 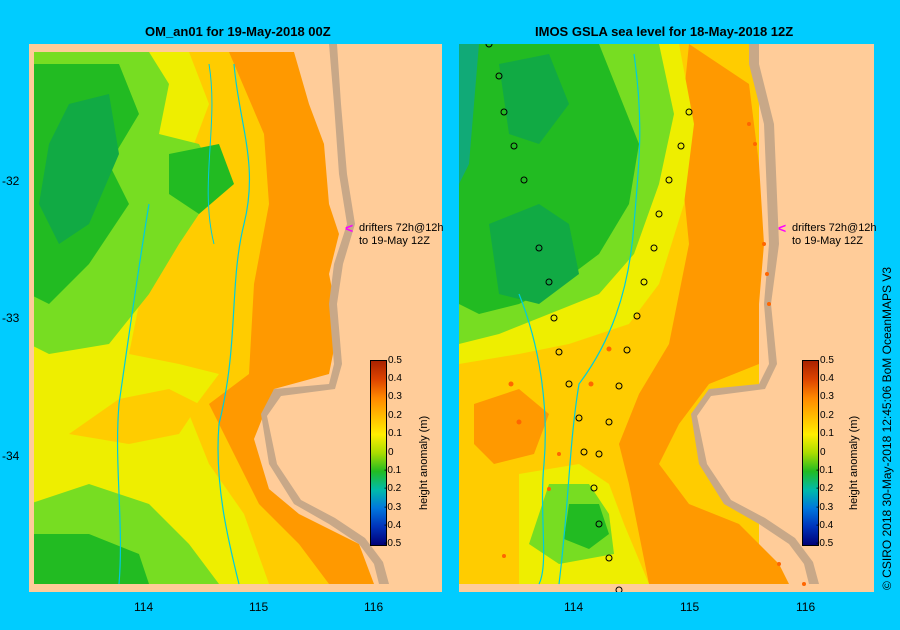 I want to click on colorbar-left-tick: -0.1, so click(x=393, y=470).